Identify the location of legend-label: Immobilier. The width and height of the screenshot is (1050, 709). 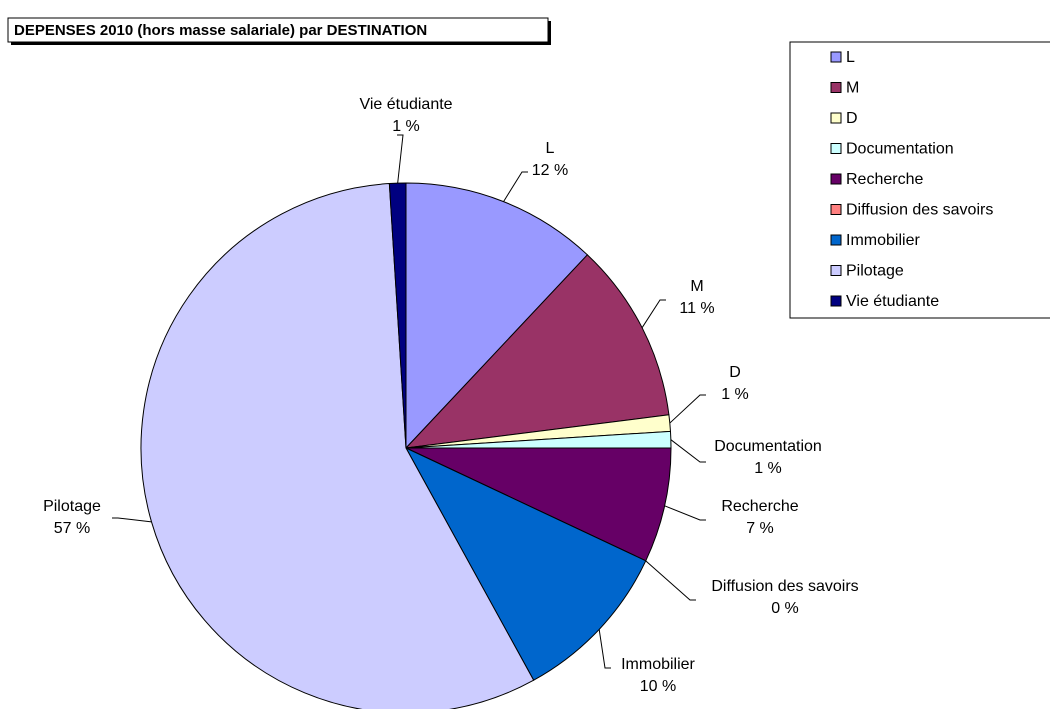
(883, 240).